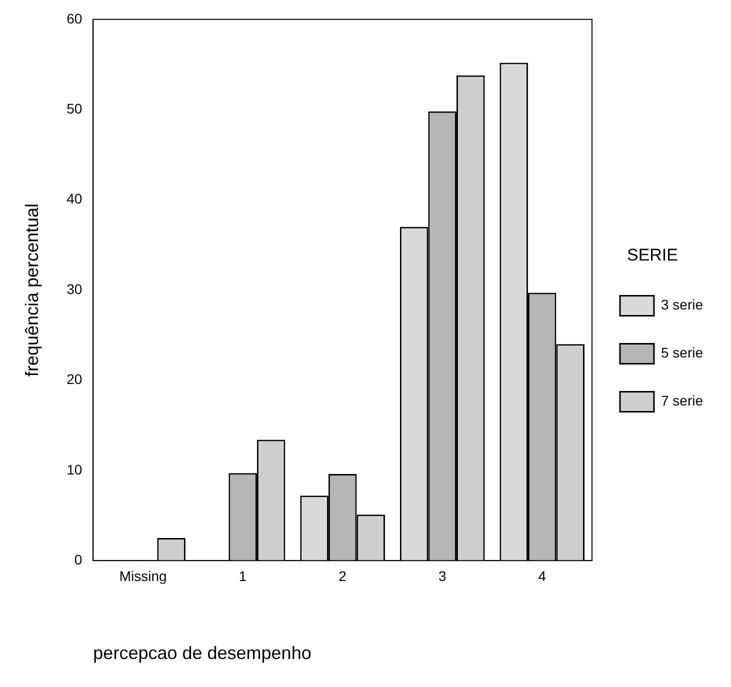 The height and width of the screenshot is (687, 731). Describe the element at coordinates (542, 576) in the screenshot. I see `x-tick-label: 4` at that location.